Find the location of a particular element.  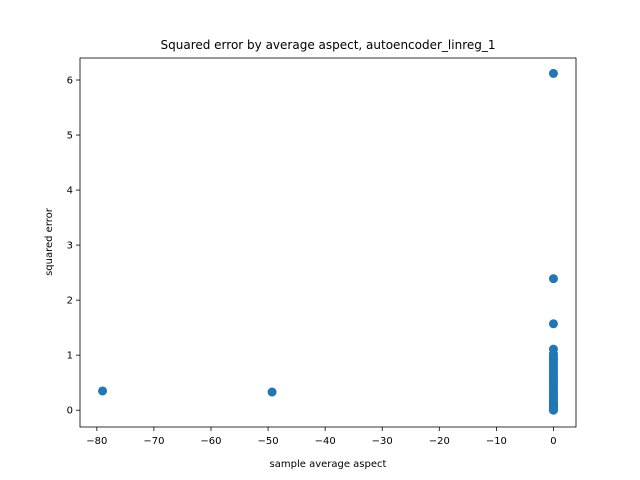

y-tick-label: 4 is located at coordinates (70, 191).